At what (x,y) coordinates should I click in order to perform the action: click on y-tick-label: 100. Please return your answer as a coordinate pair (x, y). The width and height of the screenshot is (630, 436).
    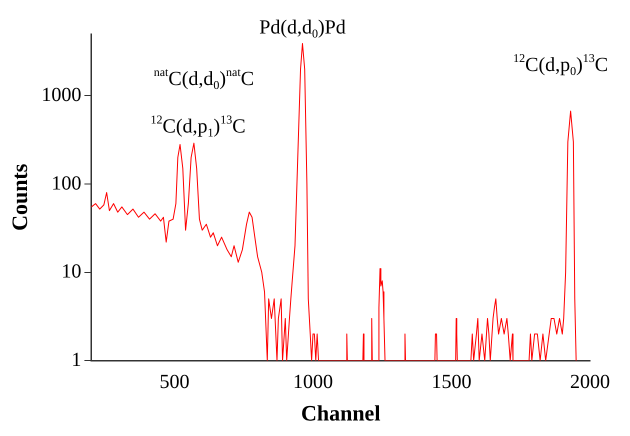
    Looking at the image, I should click on (66, 183).